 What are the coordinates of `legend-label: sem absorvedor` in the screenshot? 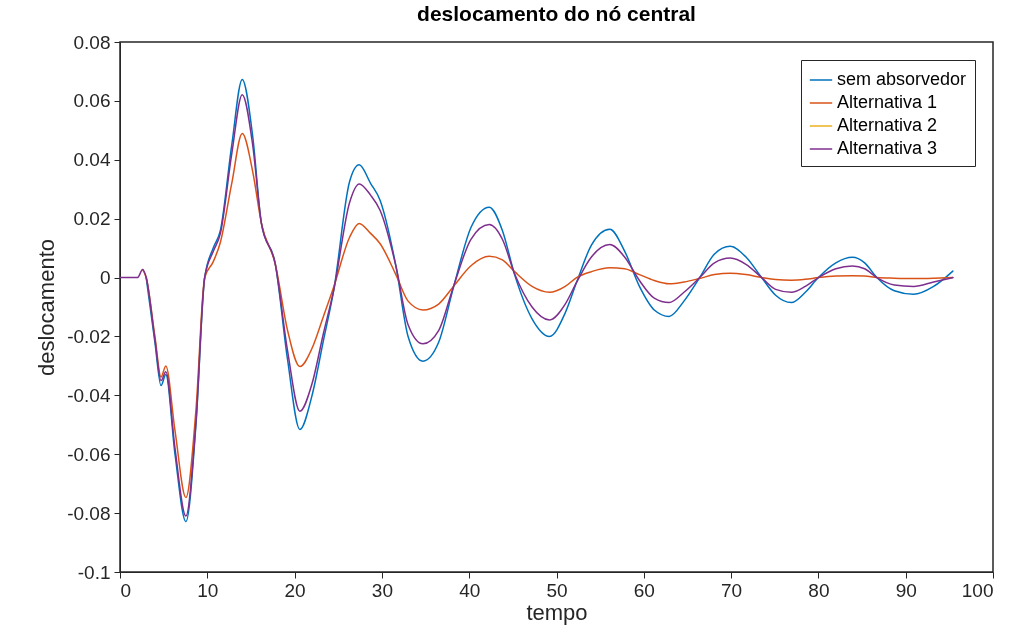 It's located at (902, 79).